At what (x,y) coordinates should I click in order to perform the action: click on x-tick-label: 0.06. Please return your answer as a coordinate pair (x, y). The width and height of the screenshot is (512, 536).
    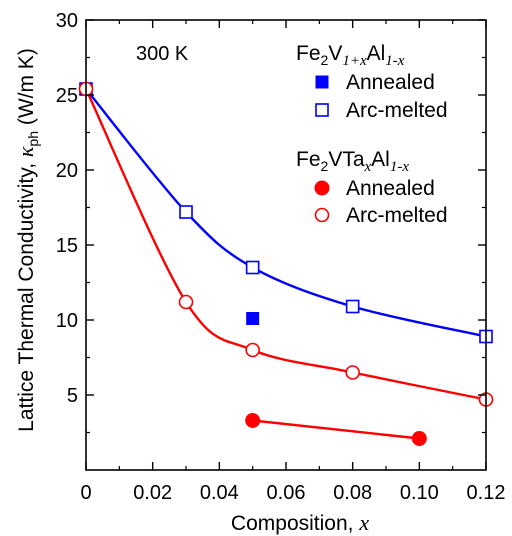
    Looking at the image, I should click on (286, 493).